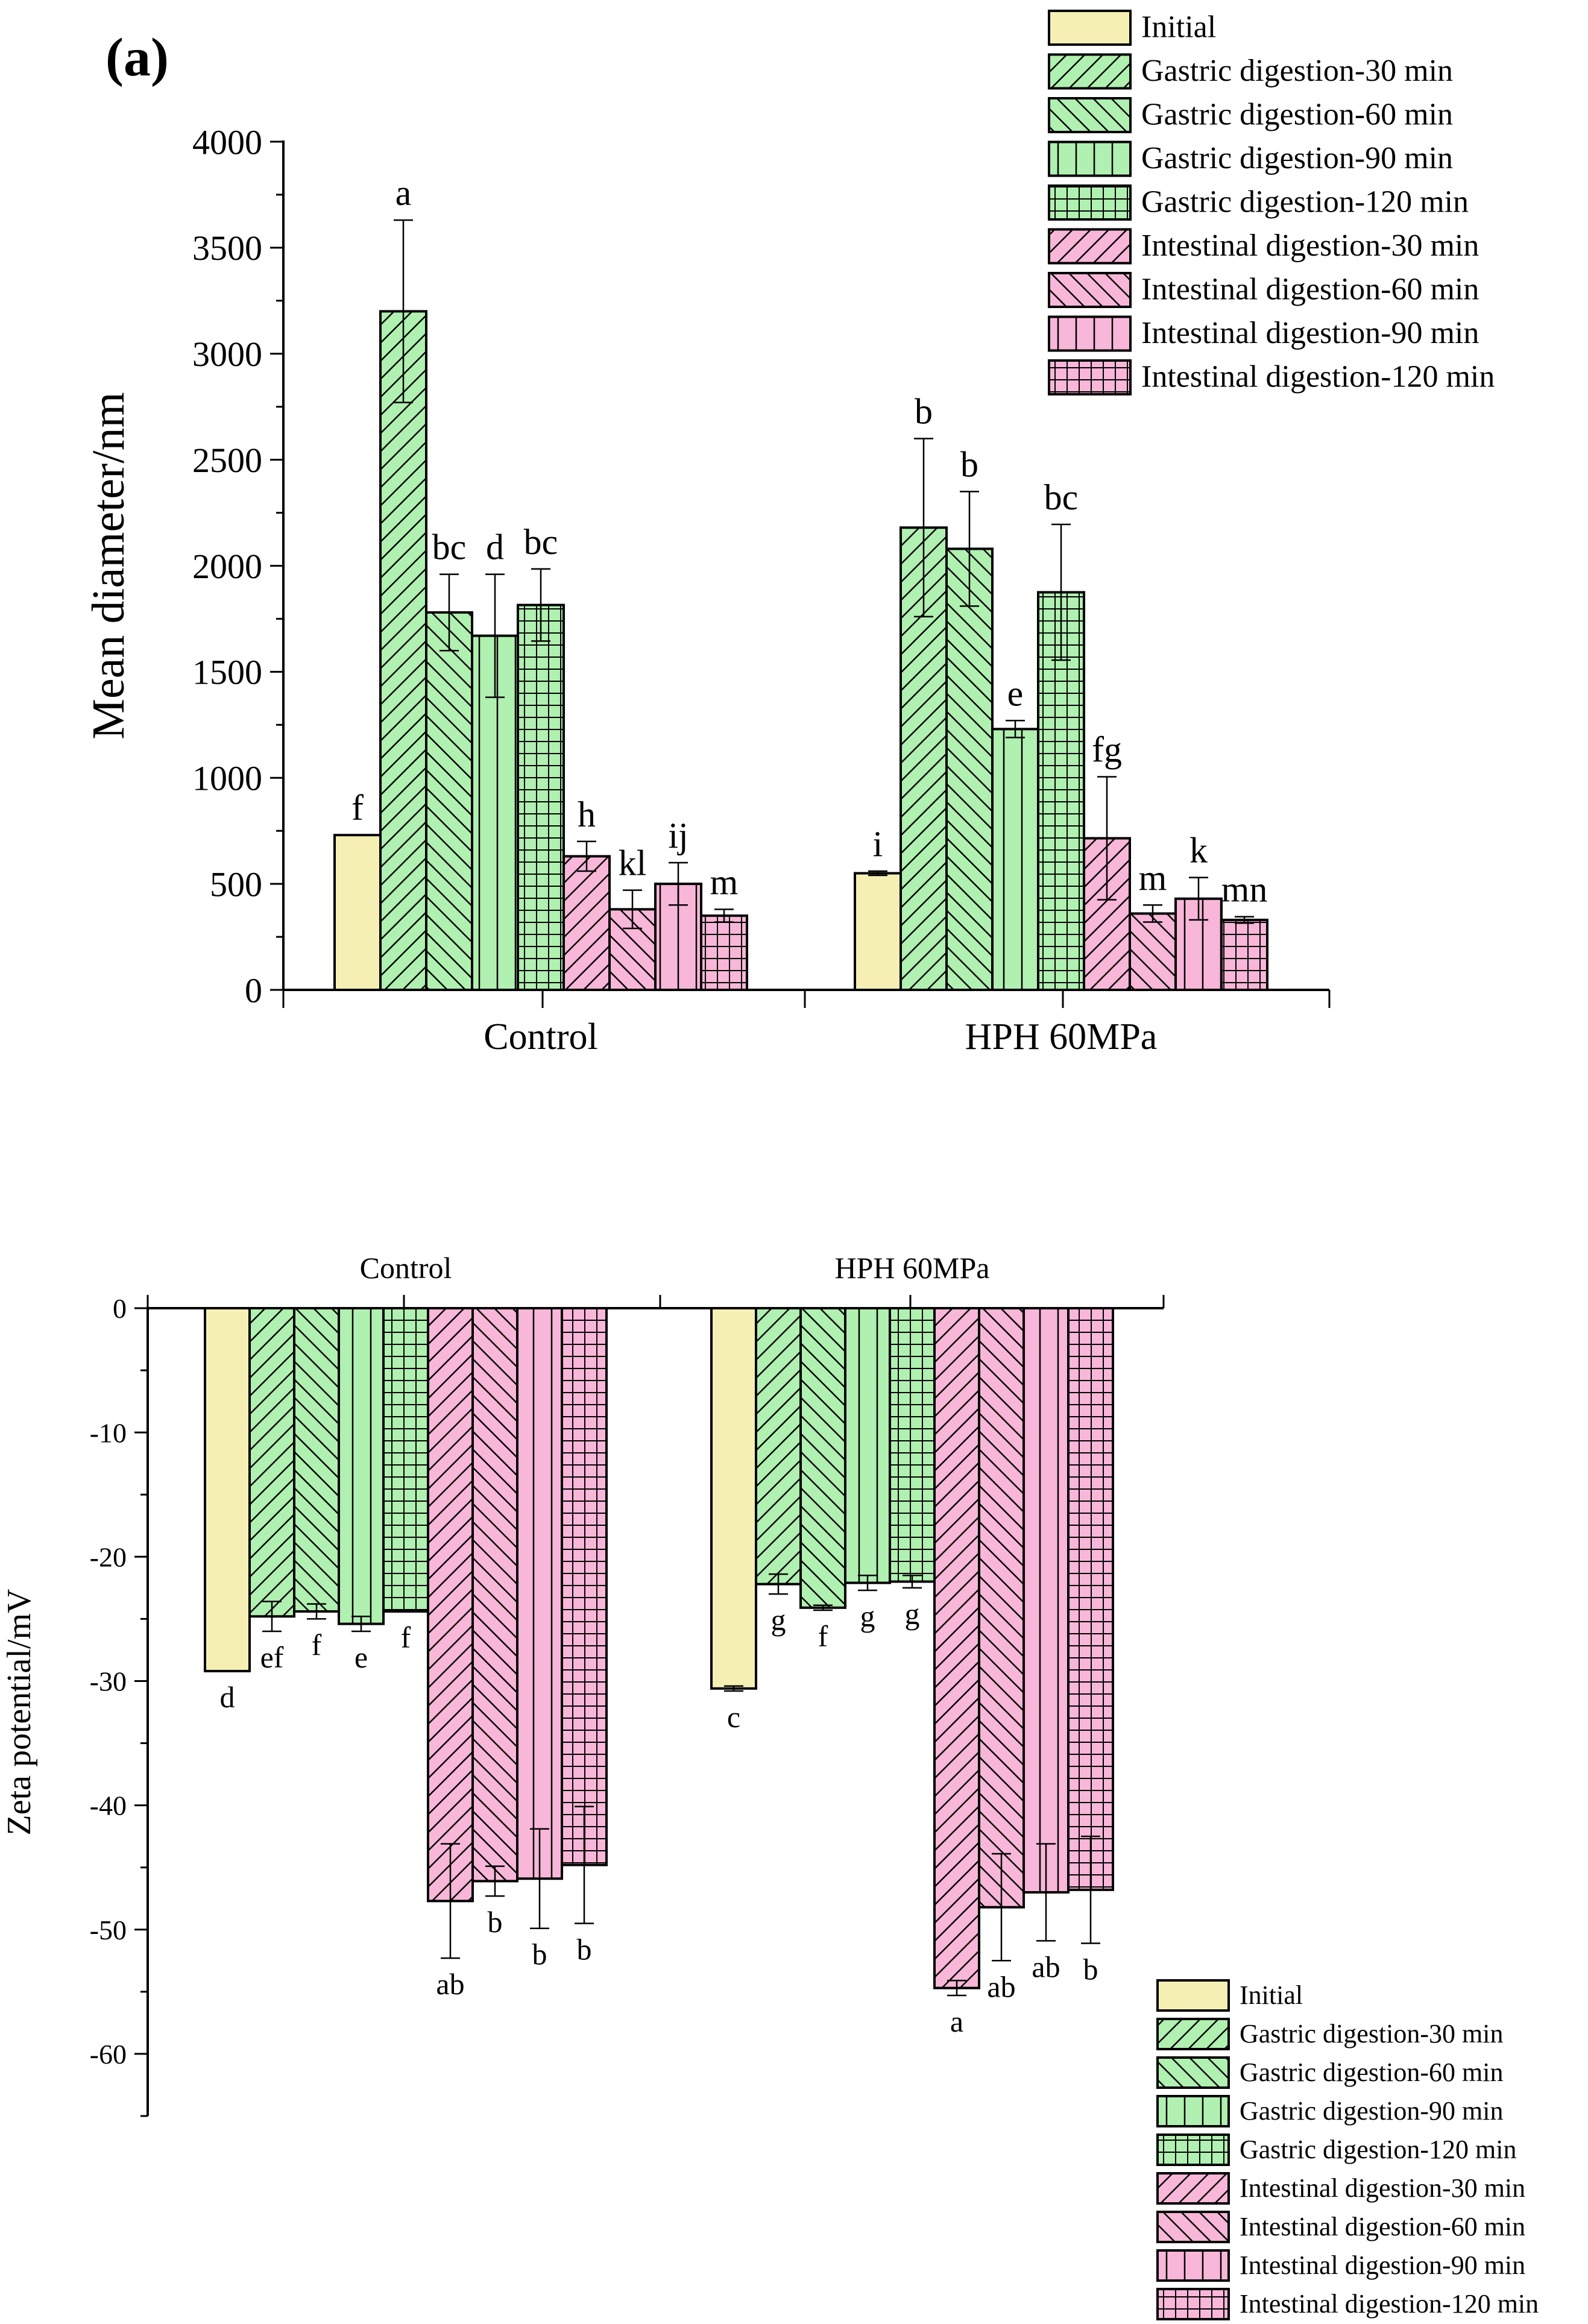  I want to click on y-tick-label: 1000, so click(227, 778).